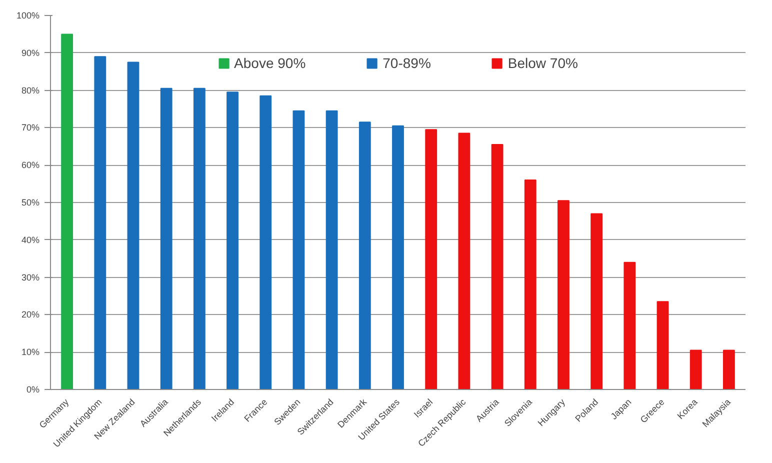 This screenshot has height=463, width=772. I want to click on y-tick-label: 50%, so click(30, 203).